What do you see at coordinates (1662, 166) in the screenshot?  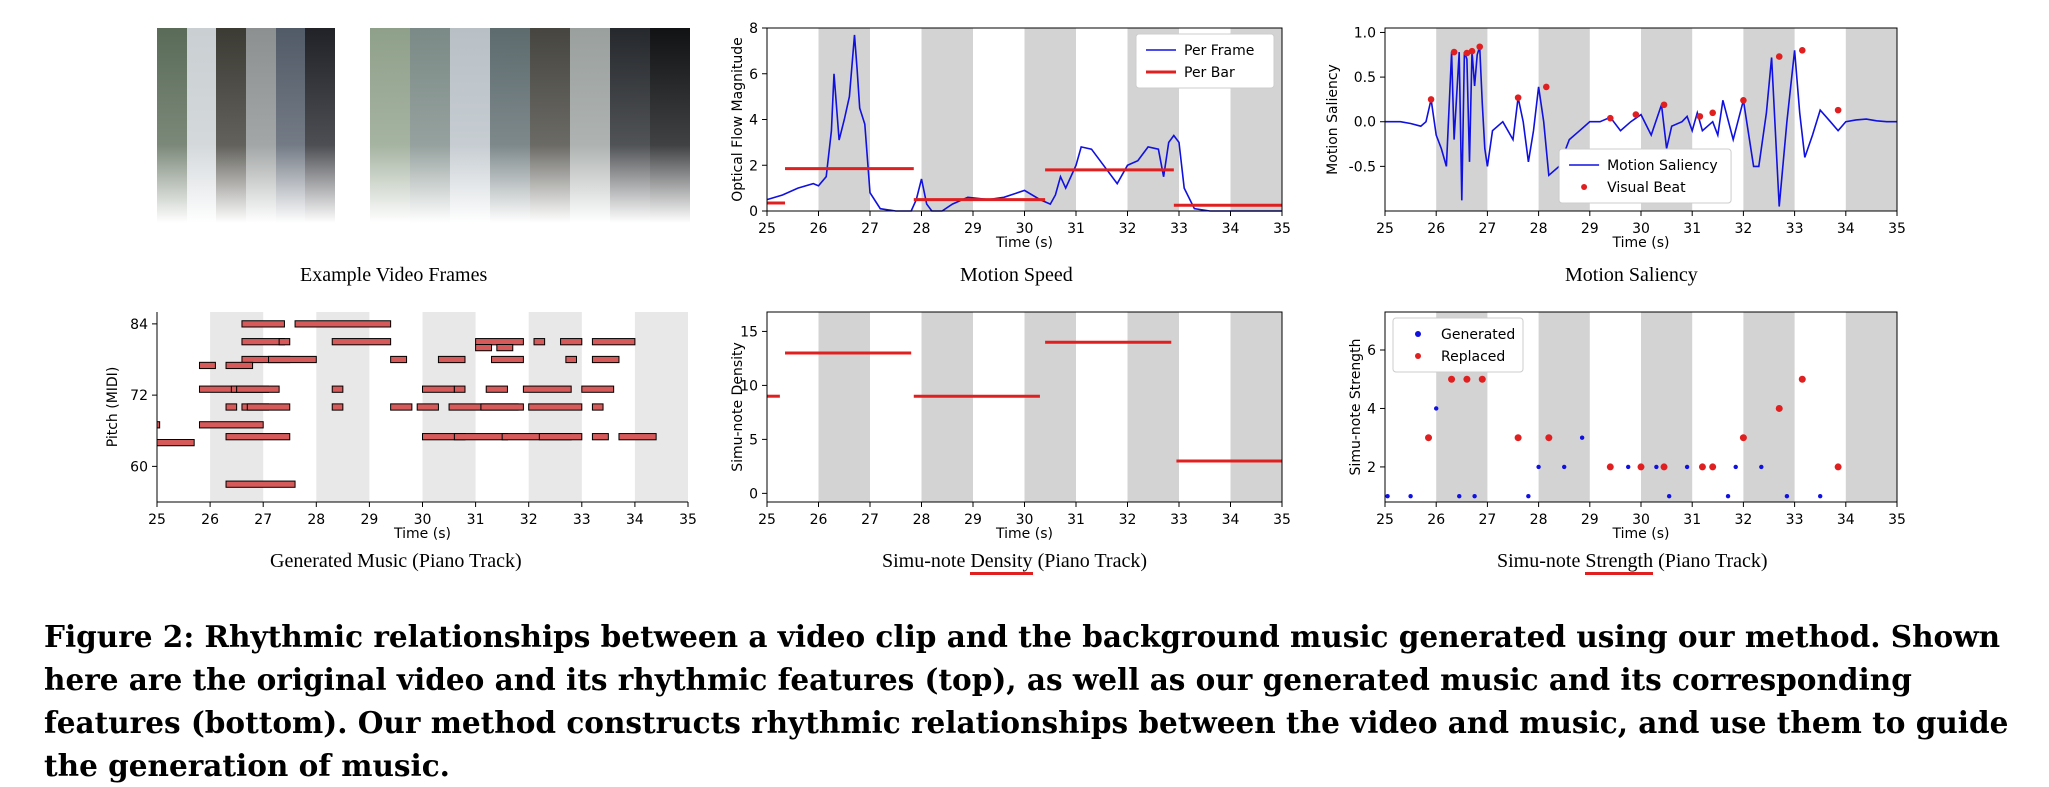 I see `legend-label: Motion Saliency` at bounding box center [1662, 166].